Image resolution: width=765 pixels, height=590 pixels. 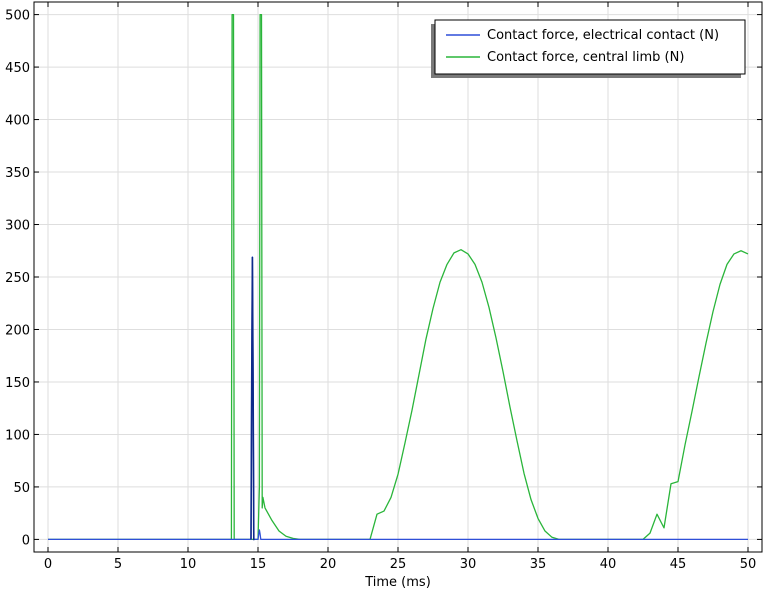 I want to click on y-tick-label: 400, so click(x=17, y=121).